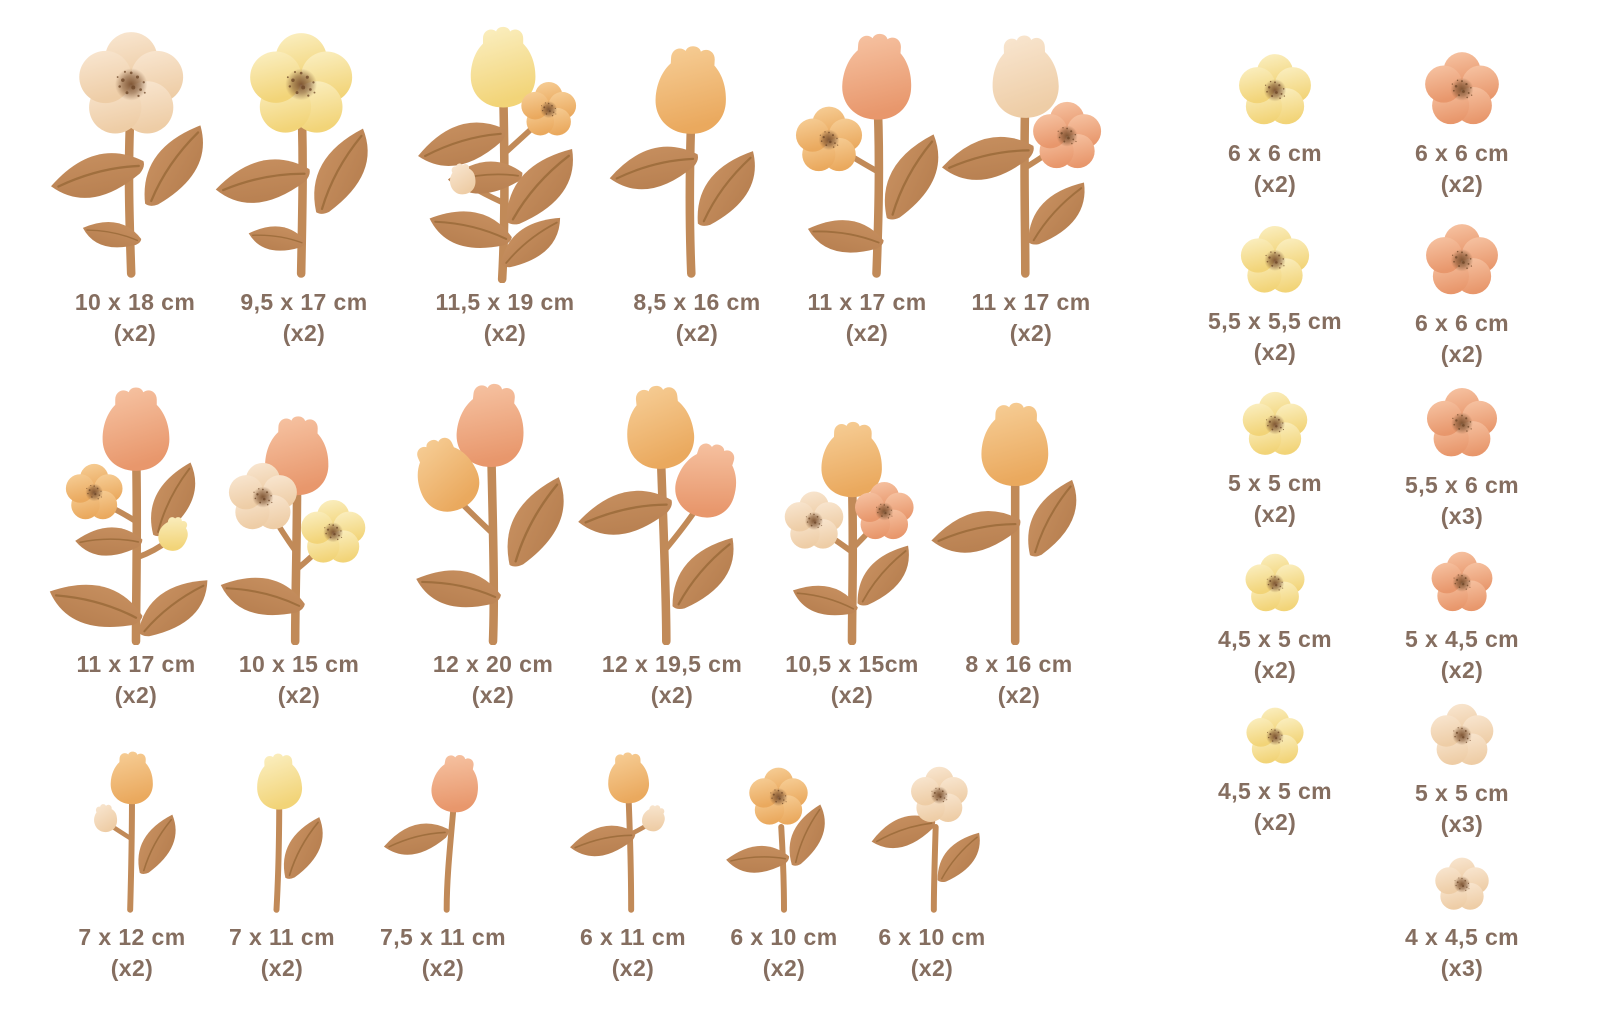 This screenshot has height=1036, width=1600. What do you see at coordinates (505, 302) in the screenshot?
I see `size-text: 11,5 x 19 cm` at bounding box center [505, 302].